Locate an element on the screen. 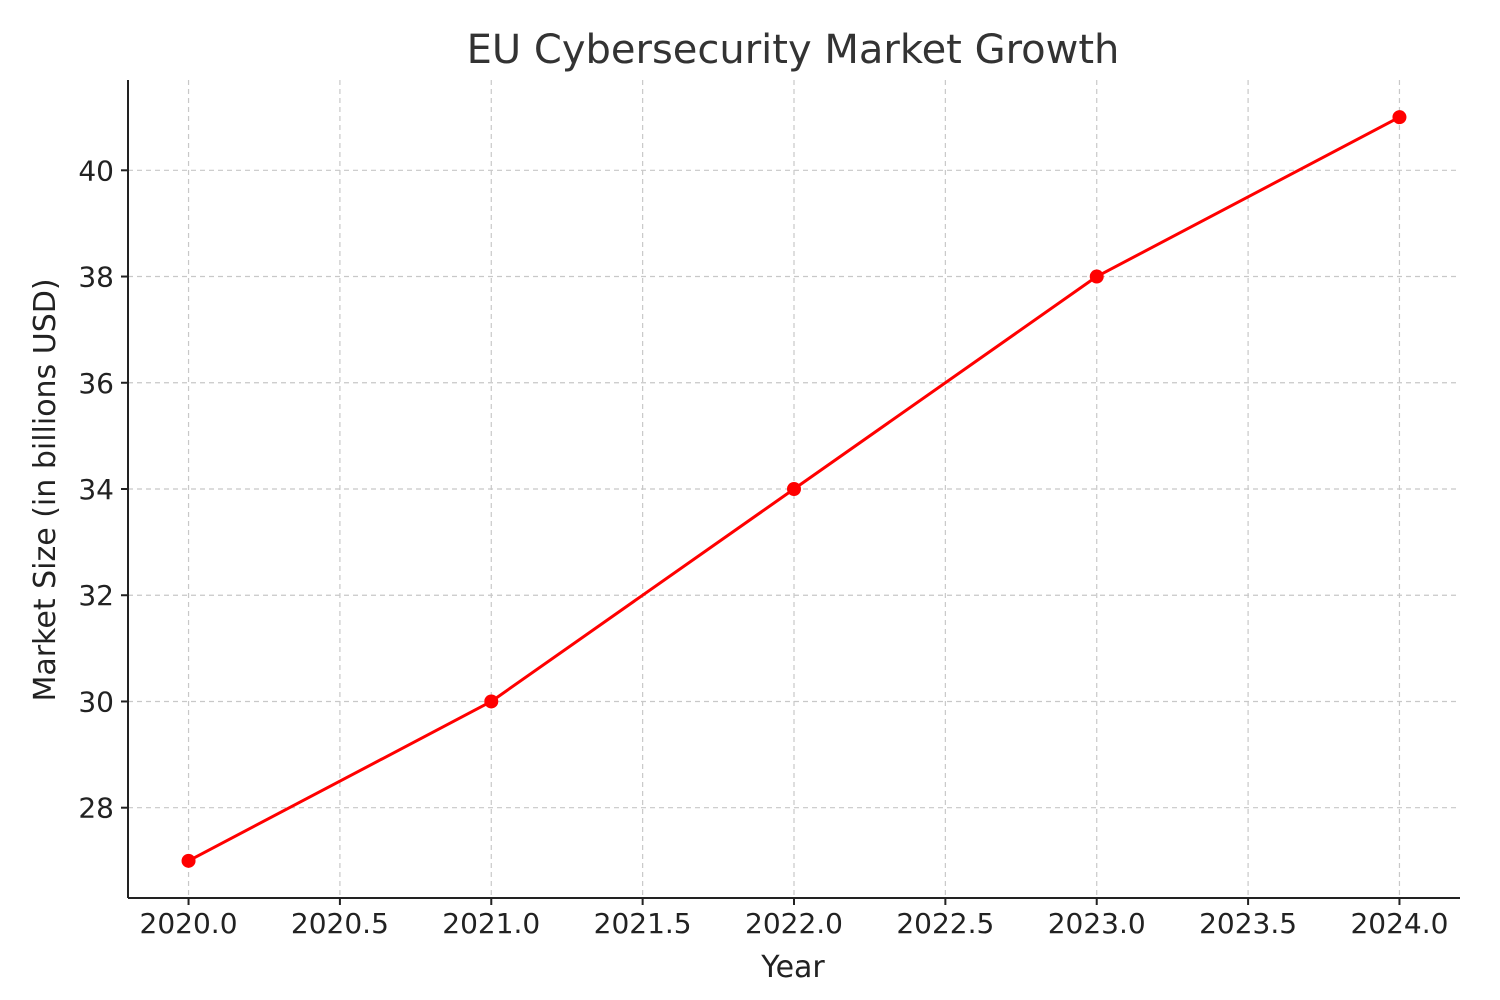 The height and width of the screenshot is (1000, 1500). x-tick-label: 2022.0 is located at coordinates (794, 923).